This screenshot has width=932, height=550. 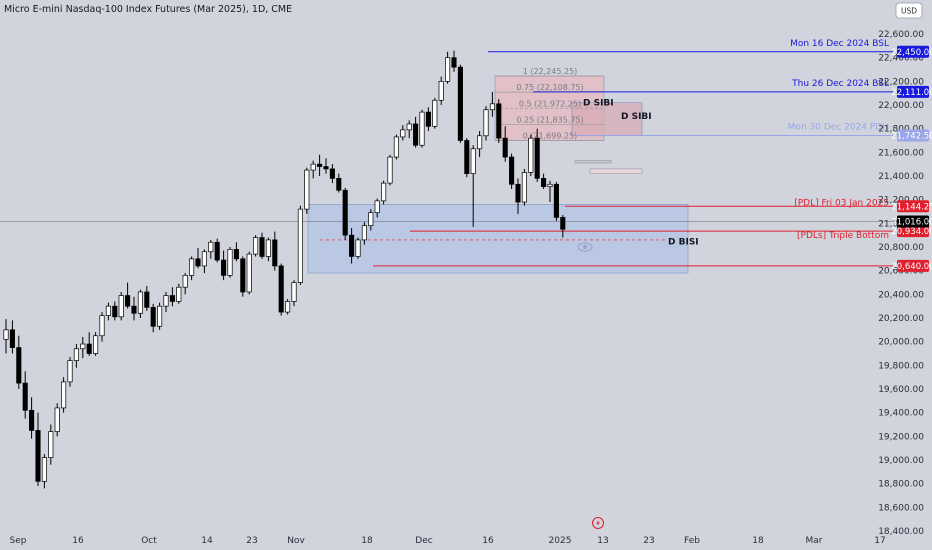 I want to click on eye-icon, so click(x=585, y=247).